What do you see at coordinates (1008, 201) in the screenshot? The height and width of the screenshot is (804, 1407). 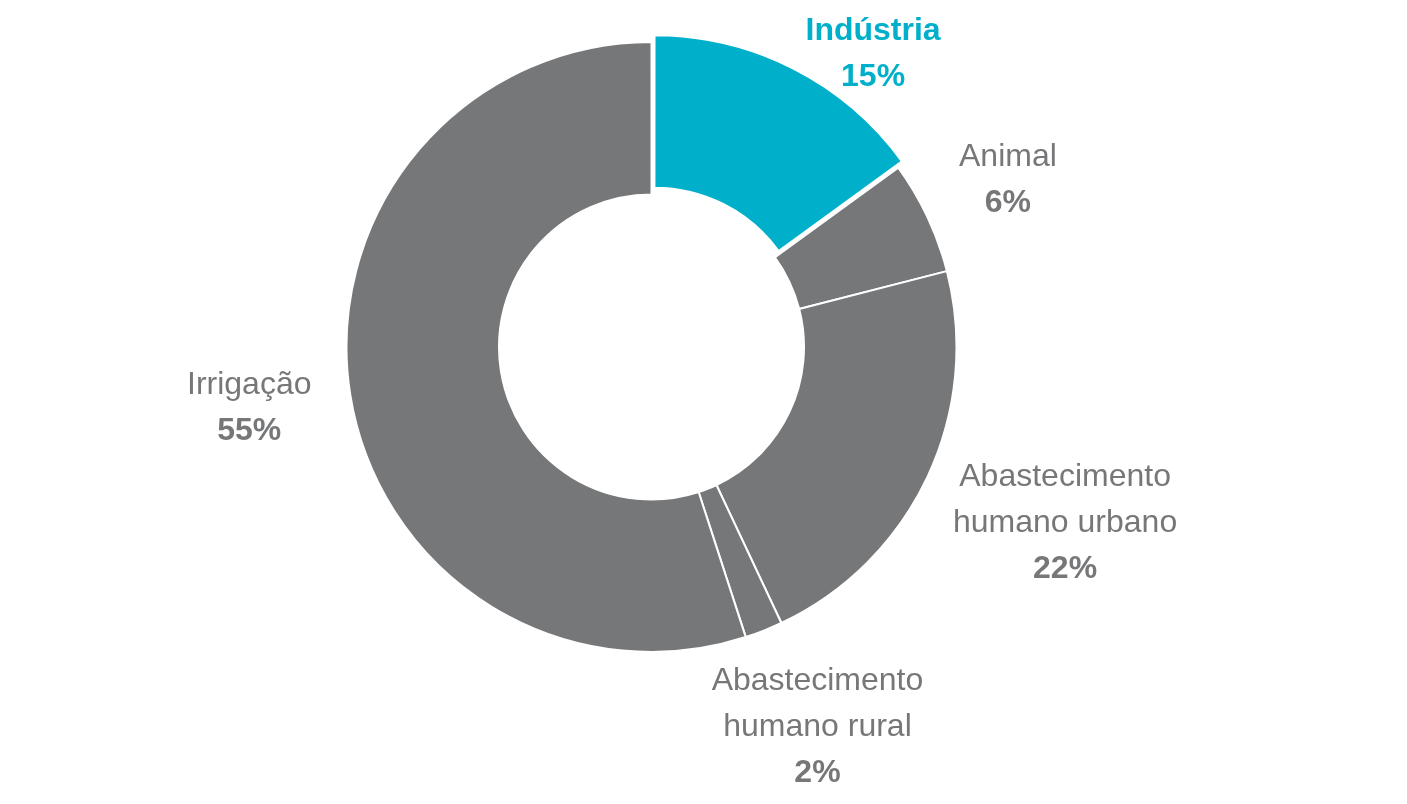 I see `data-label: 6%` at bounding box center [1008, 201].